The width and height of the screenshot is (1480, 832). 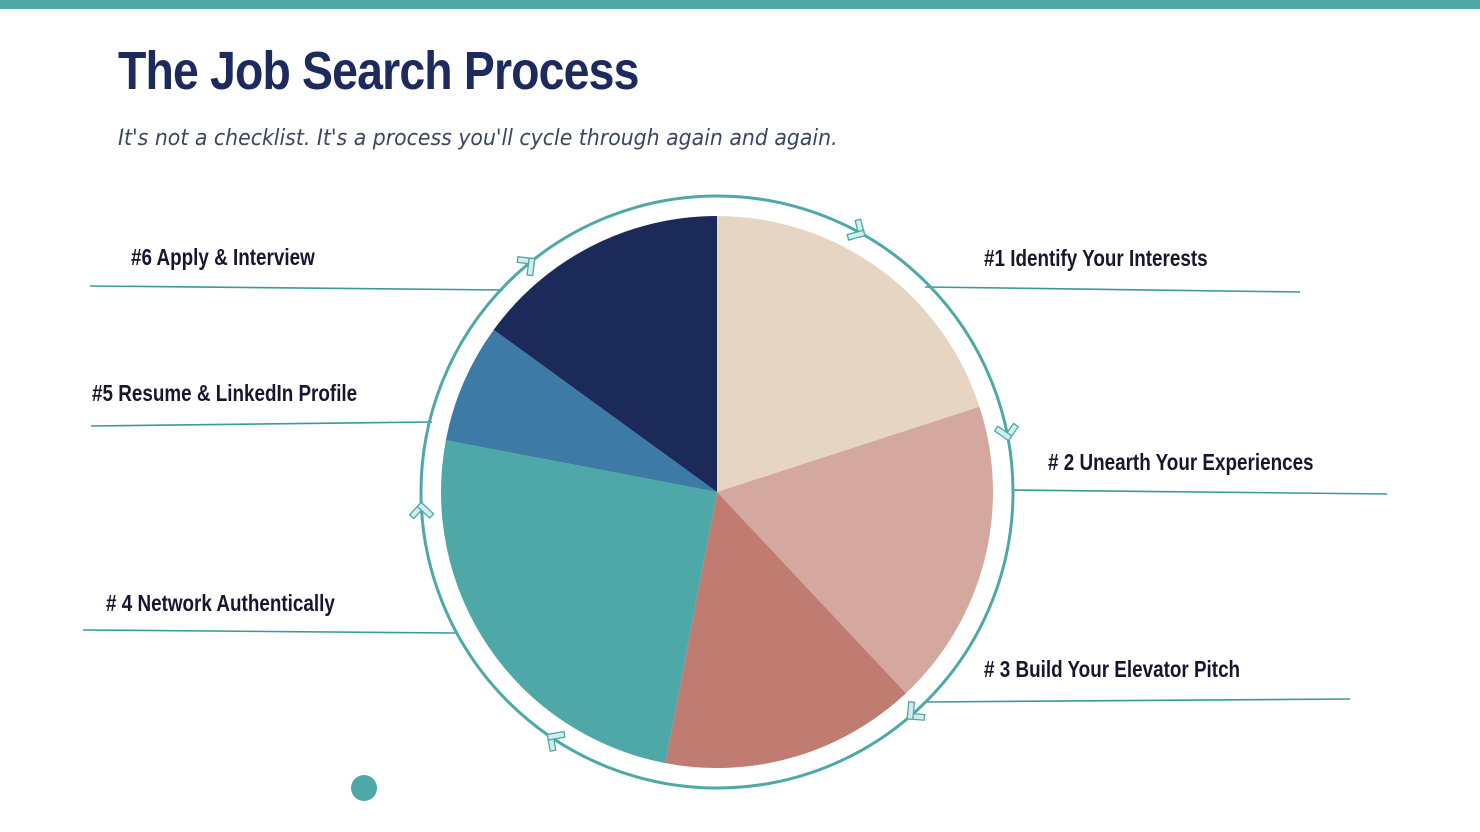 What do you see at coordinates (740, 4) in the screenshot?
I see `top-accent-bar` at bounding box center [740, 4].